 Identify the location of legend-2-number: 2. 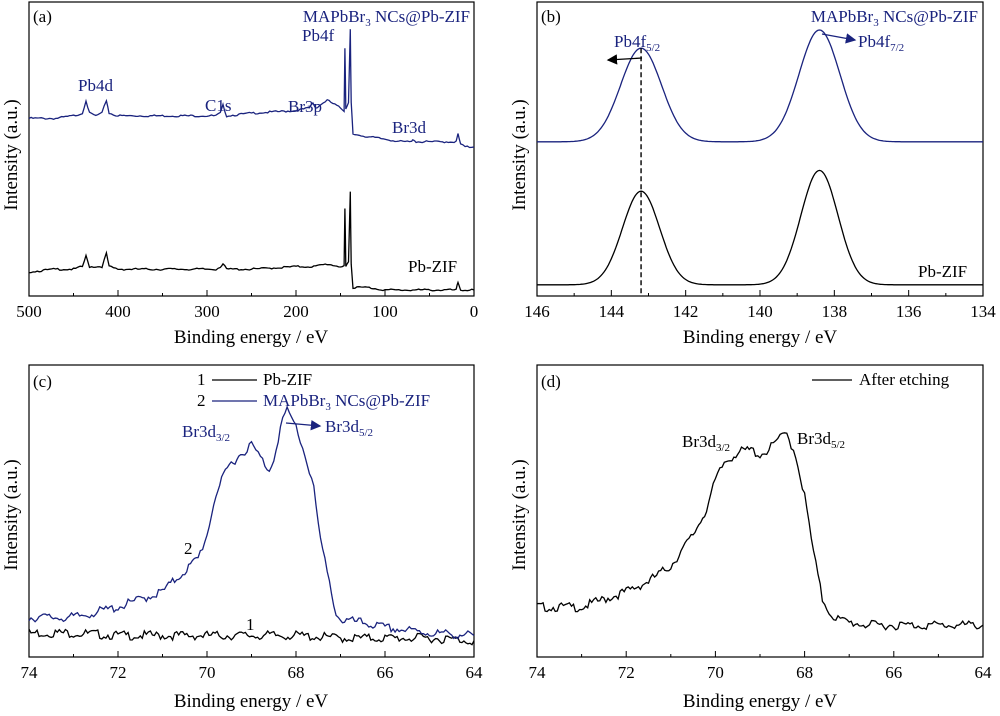
(201, 400).